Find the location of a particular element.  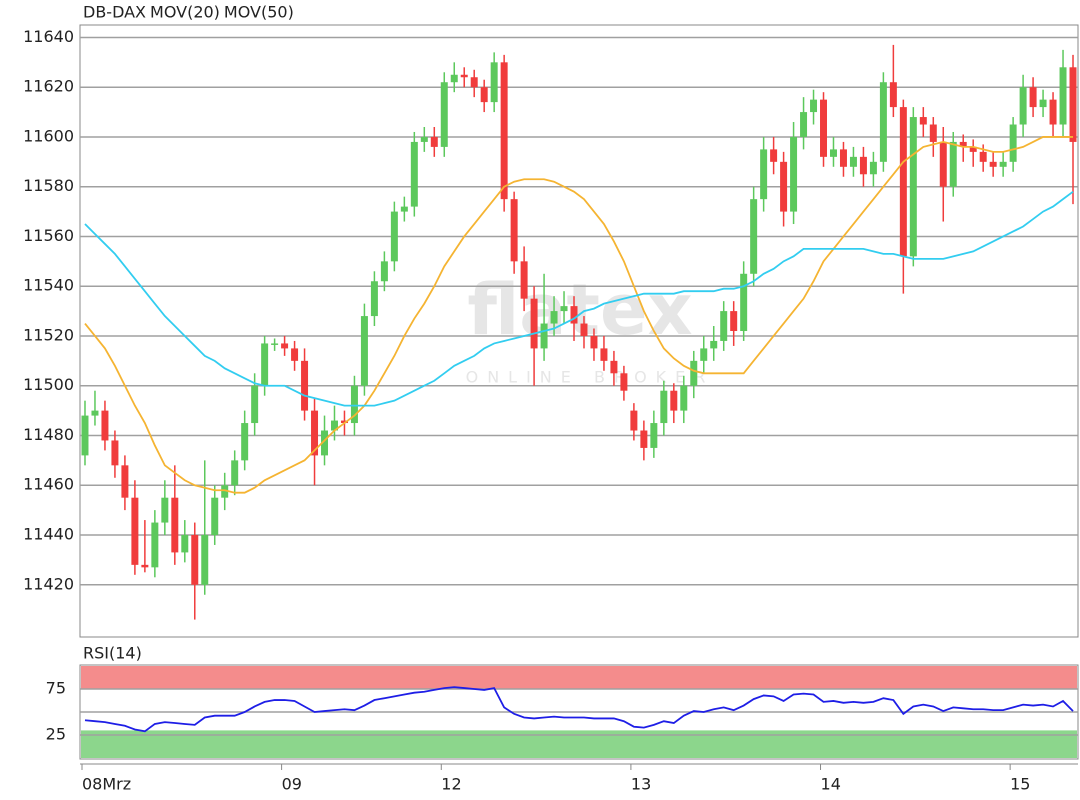

y-tick-label: 11580 is located at coordinates (48, 185).